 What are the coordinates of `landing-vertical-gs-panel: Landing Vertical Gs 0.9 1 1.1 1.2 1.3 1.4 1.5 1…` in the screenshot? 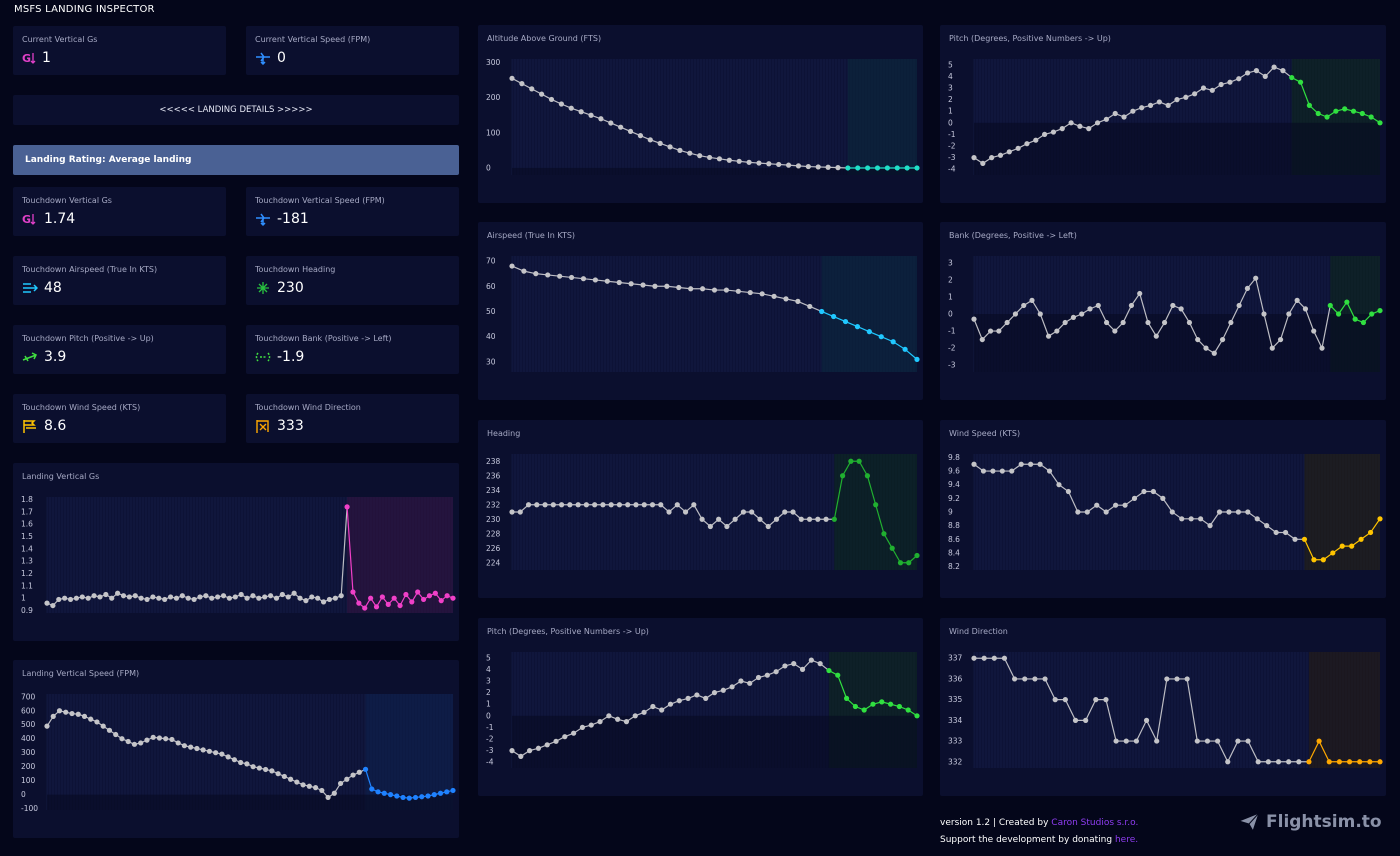 It's located at (236, 552).